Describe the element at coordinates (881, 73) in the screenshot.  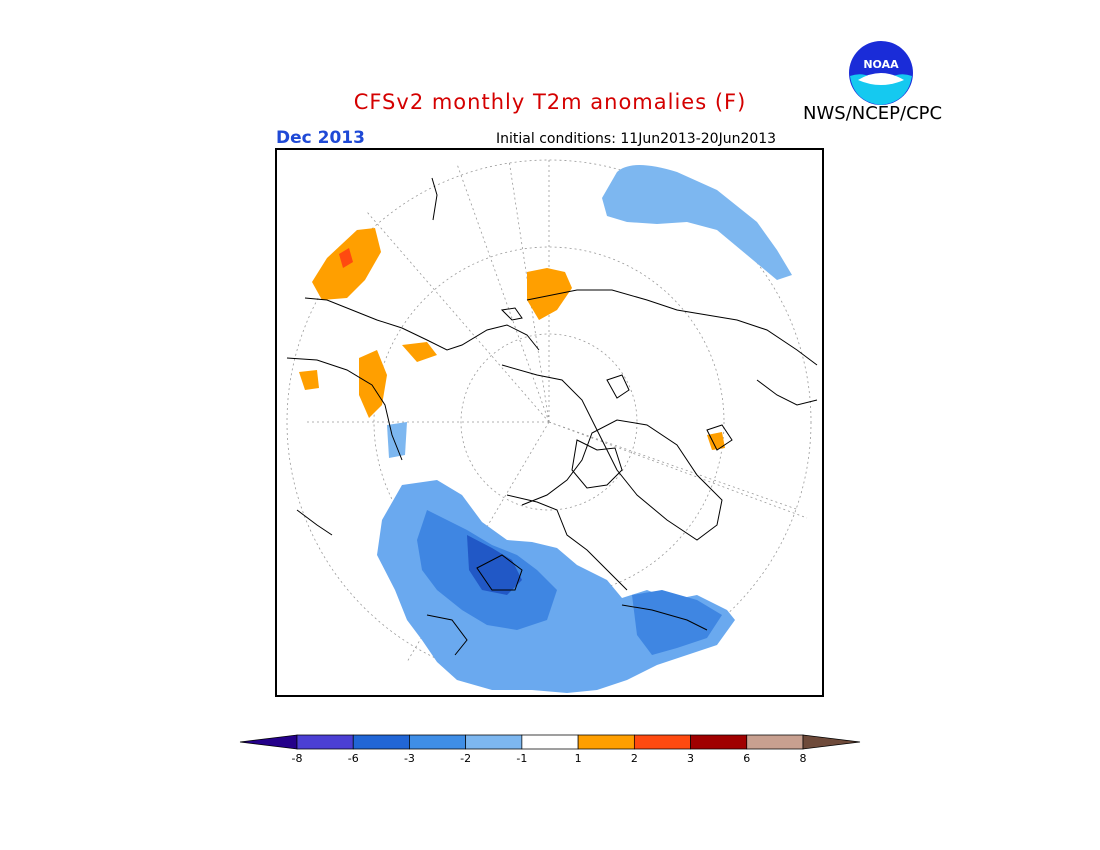
I see `noaa-logo-icon: NOAA` at that location.